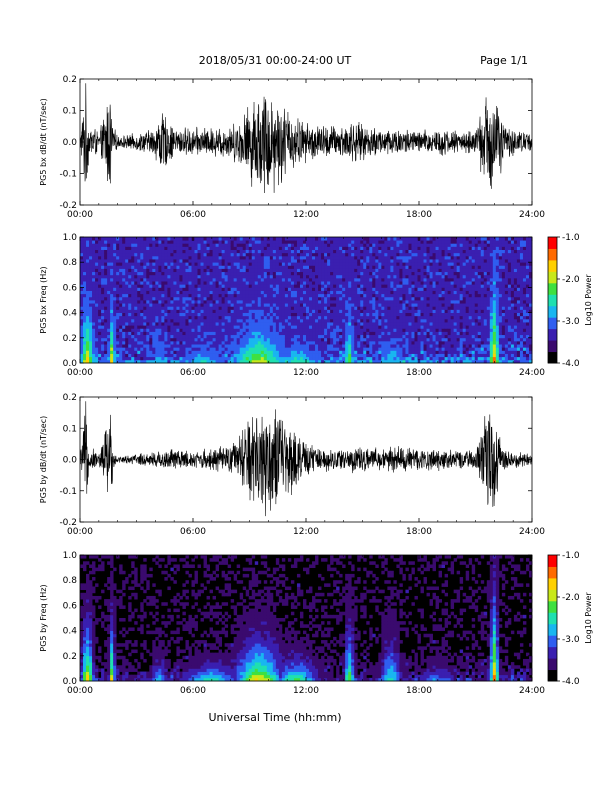 This screenshot has height=796, width=612. Describe the element at coordinates (504, 60) in the screenshot. I see `page-indicator: Page 1/1` at that location.